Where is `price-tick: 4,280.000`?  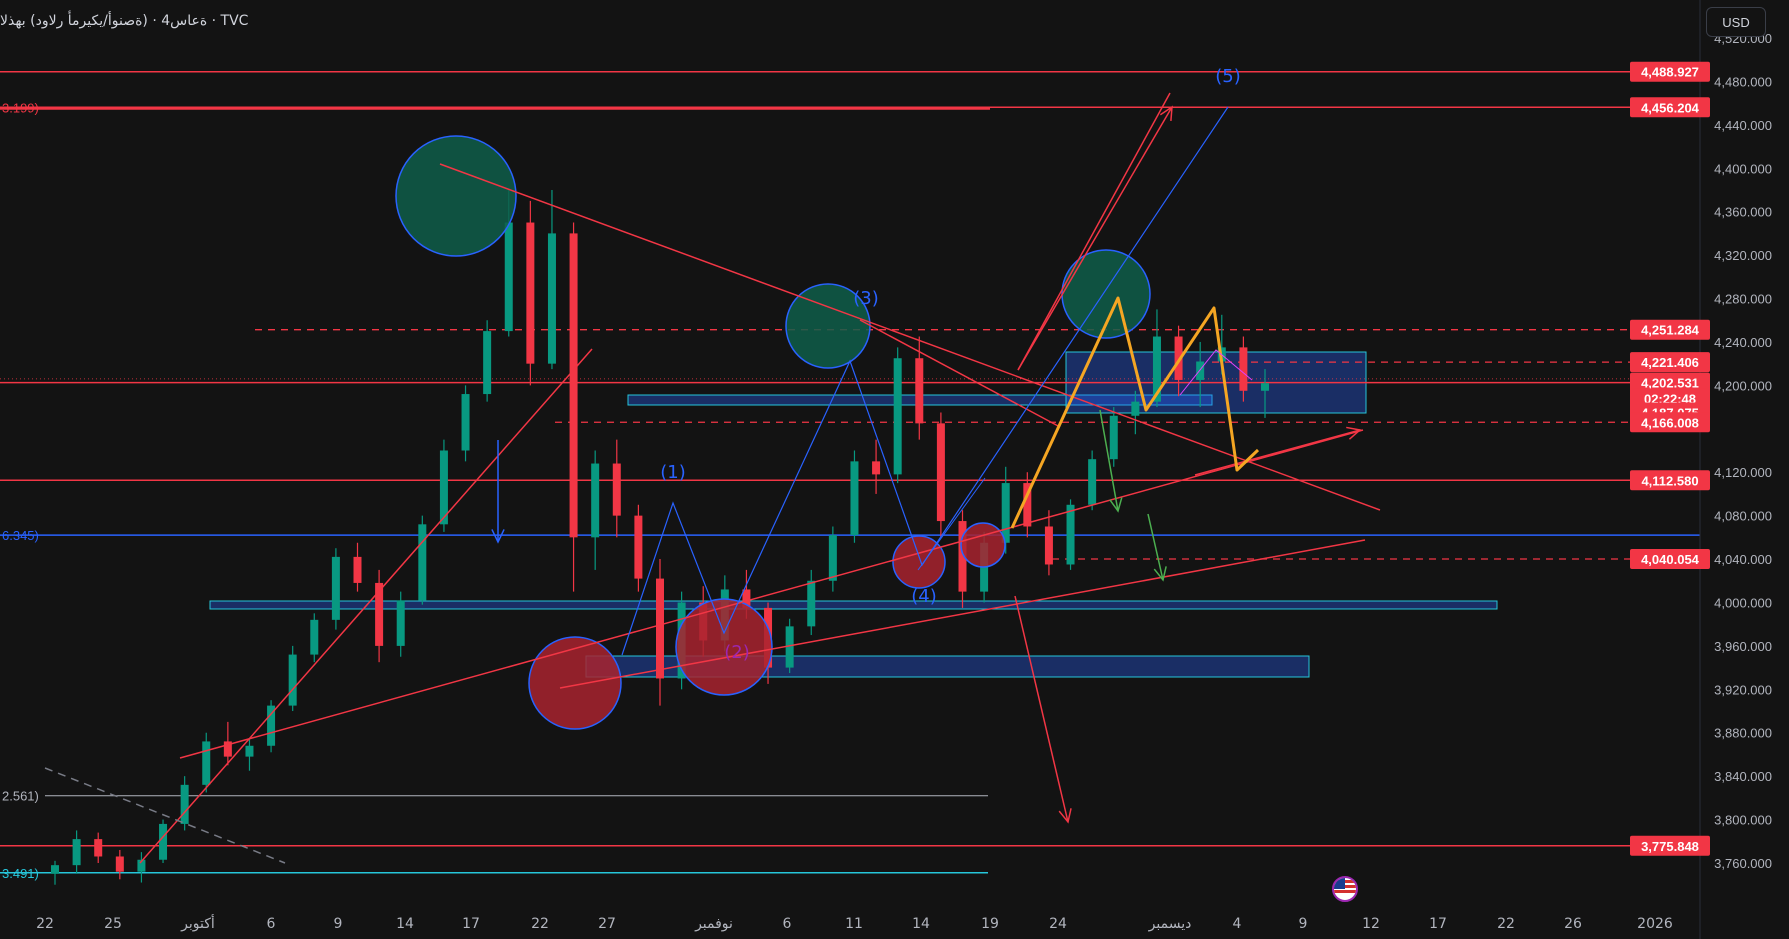 price-tick: 4,280.000 is located at coordinates (1743, 299).